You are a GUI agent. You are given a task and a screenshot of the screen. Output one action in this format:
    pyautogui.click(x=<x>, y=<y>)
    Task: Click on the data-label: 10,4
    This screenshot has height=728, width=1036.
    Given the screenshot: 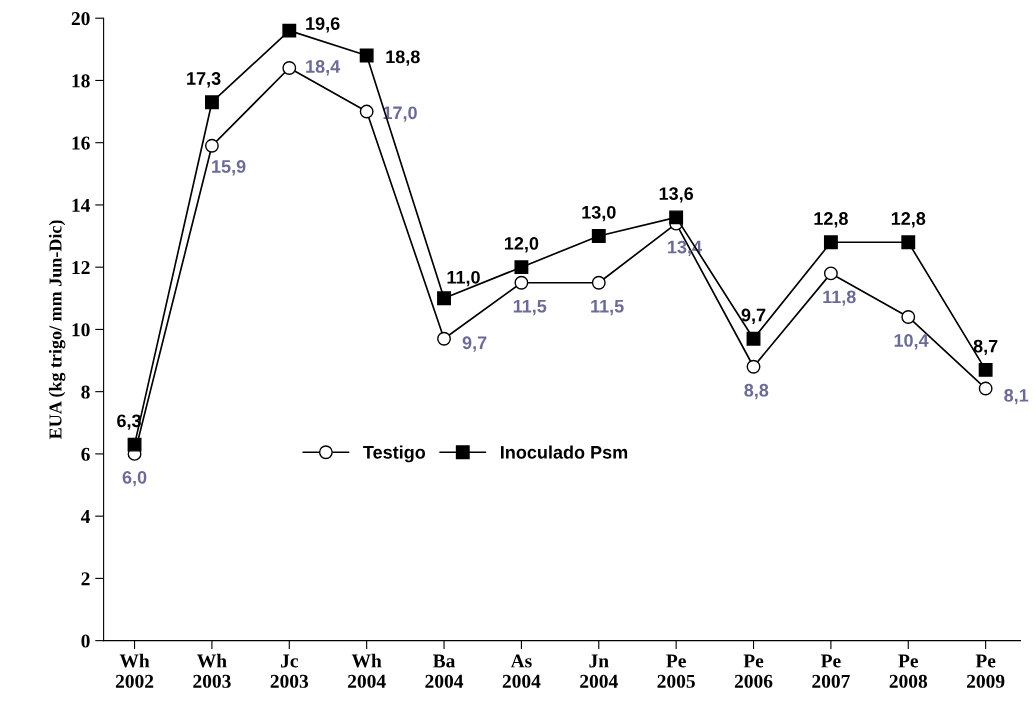 What is the action you would take?
    pyautogui.click(x=911, y=342)
    